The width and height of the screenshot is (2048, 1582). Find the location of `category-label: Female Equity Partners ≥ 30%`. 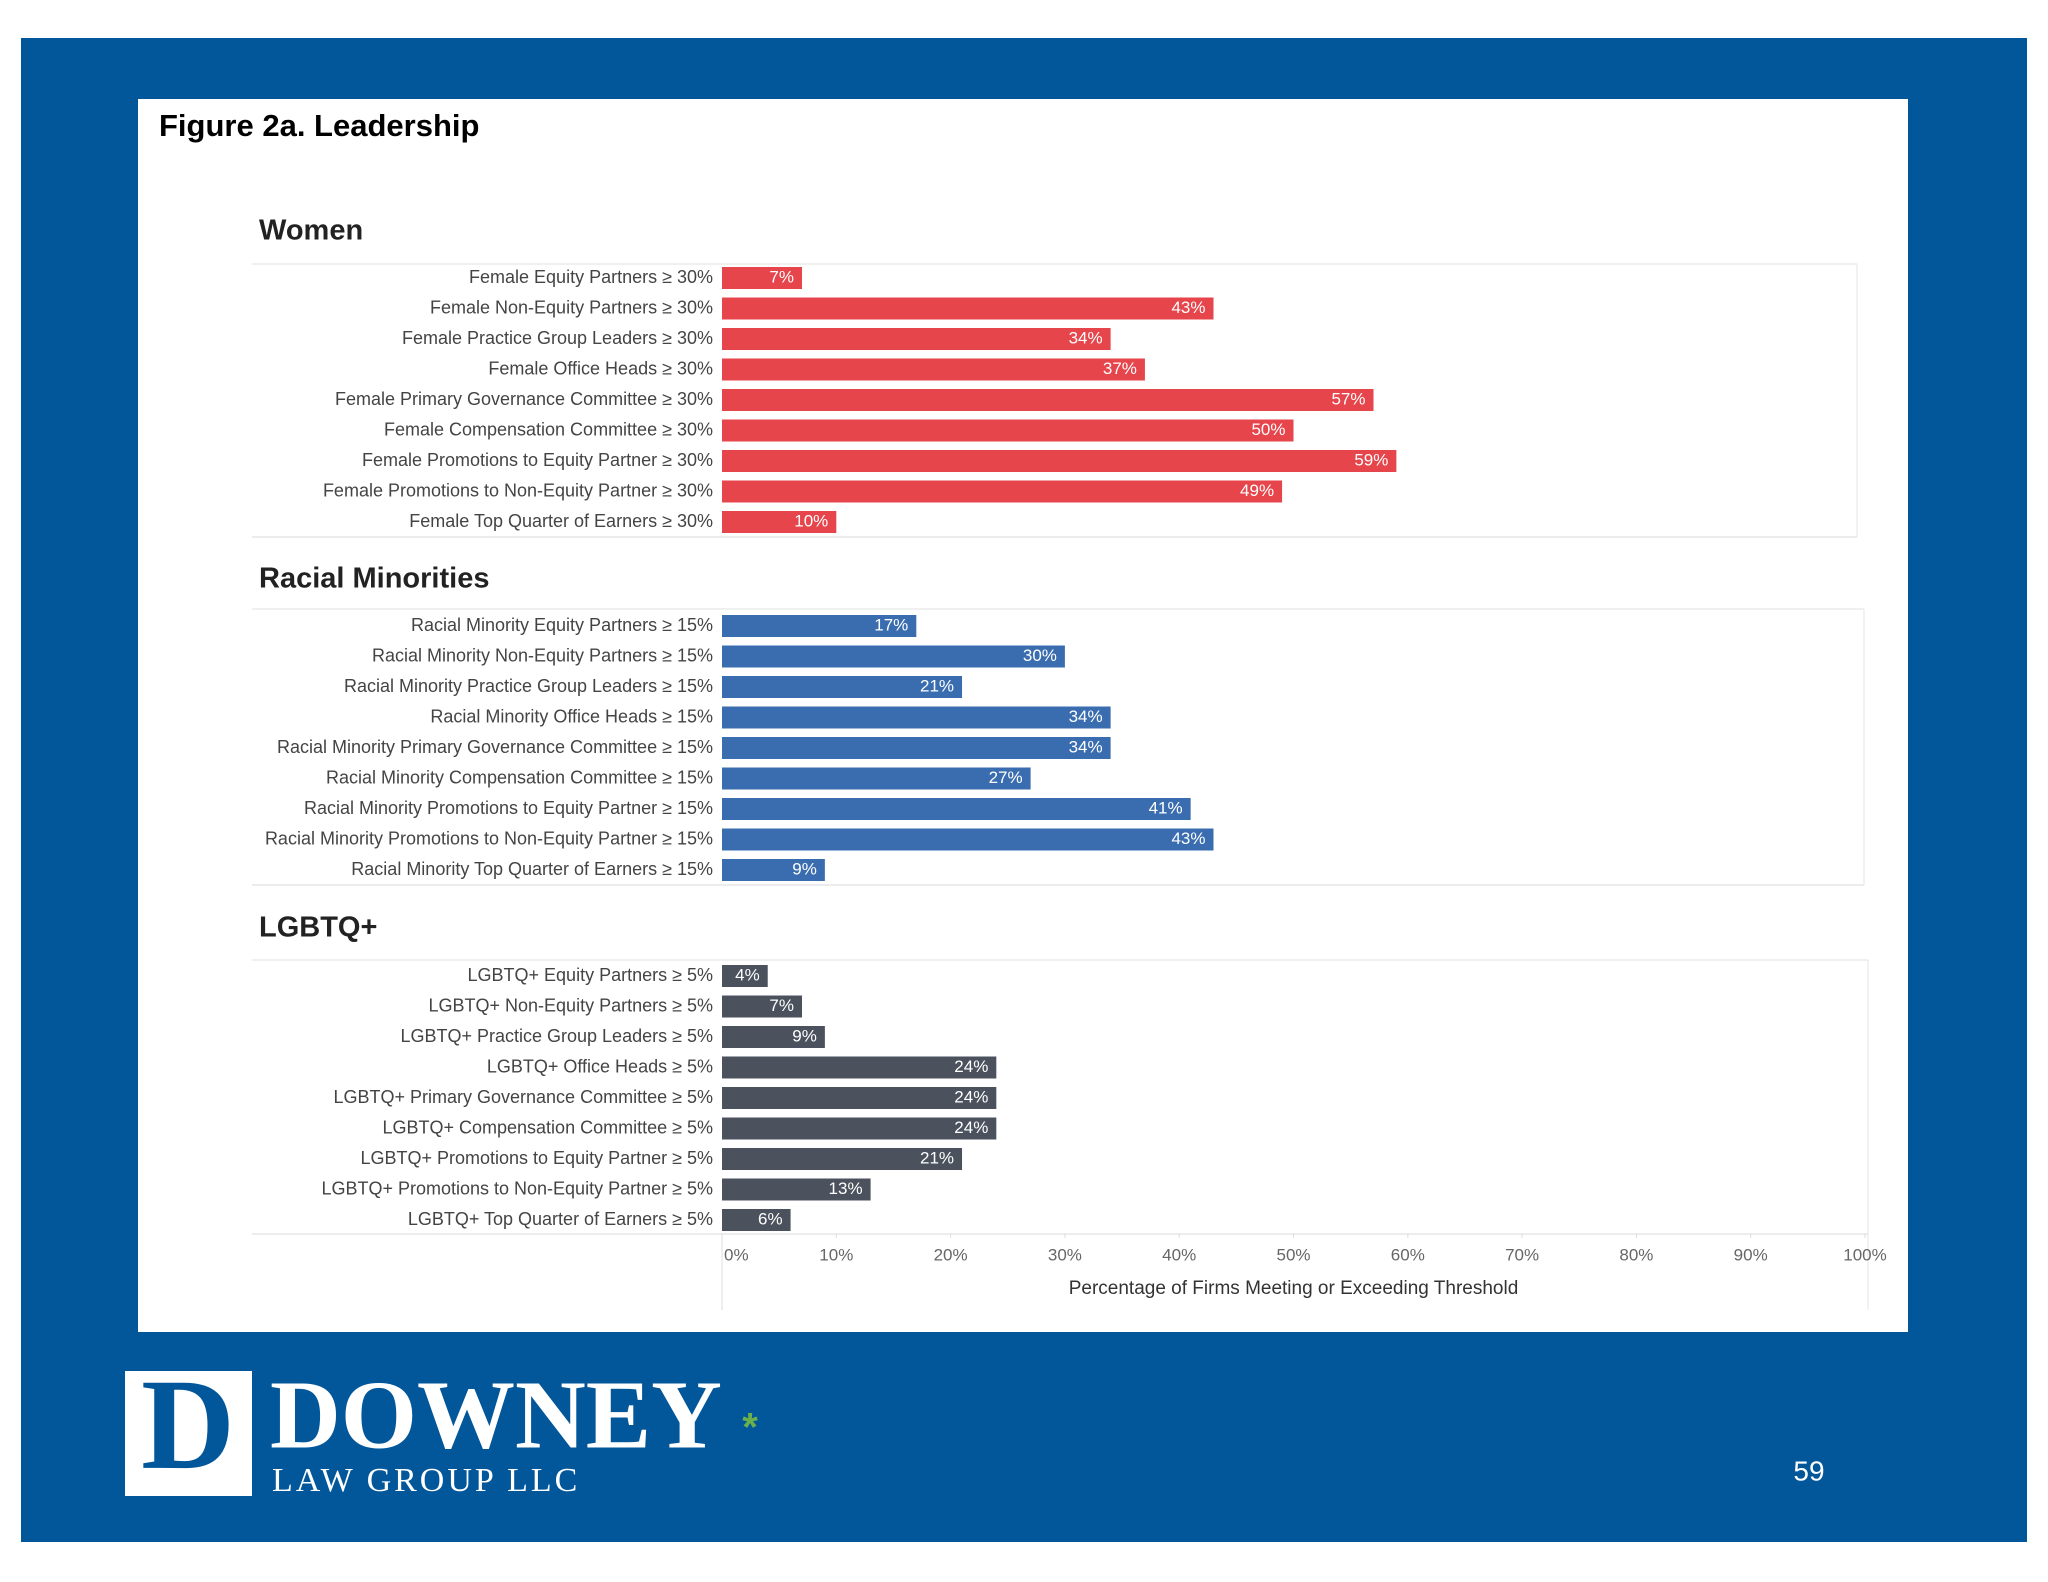

category-label: Female Equity Partners ≥ 30% is located at coordinates (591, 277).